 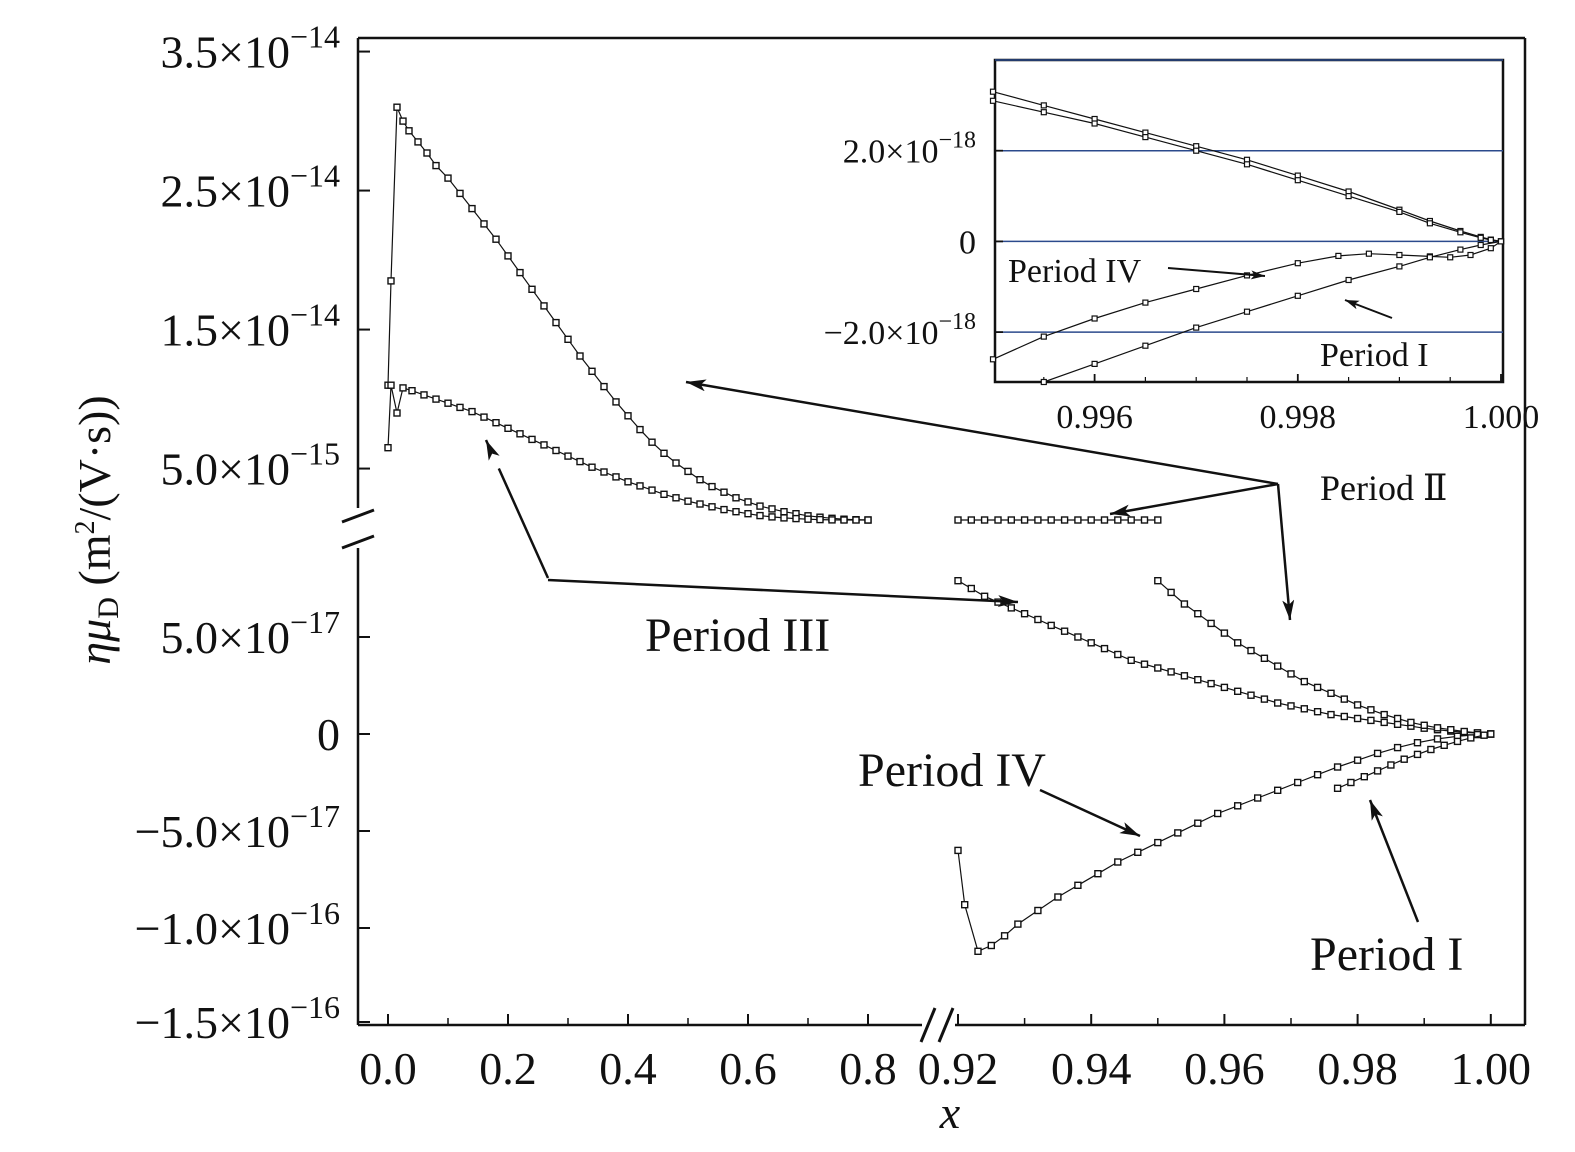 What do you see at coordinates (1368, 309) in the screenshot?
I see `inset-arrow-period-i` at bounding box center [1368, 309].